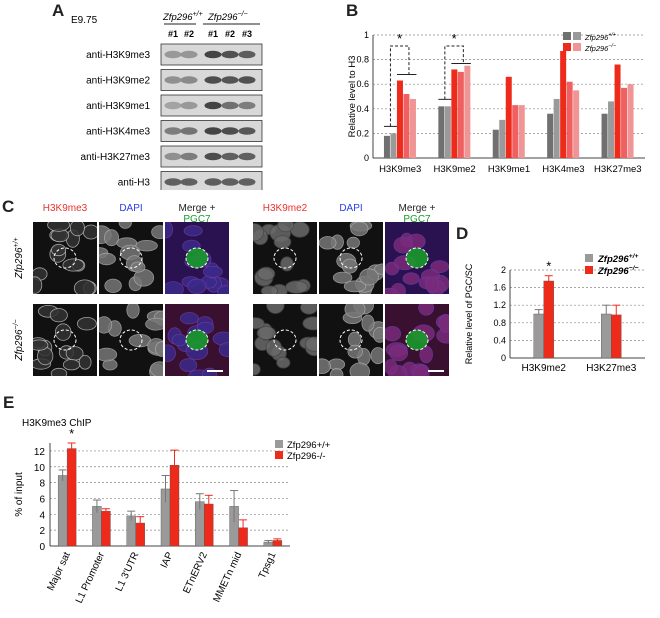 This screenshot has width=660, height=618. Describe the element at coordinates (189, 34) in the screenshot. I see `lane-label: #2` at that location.